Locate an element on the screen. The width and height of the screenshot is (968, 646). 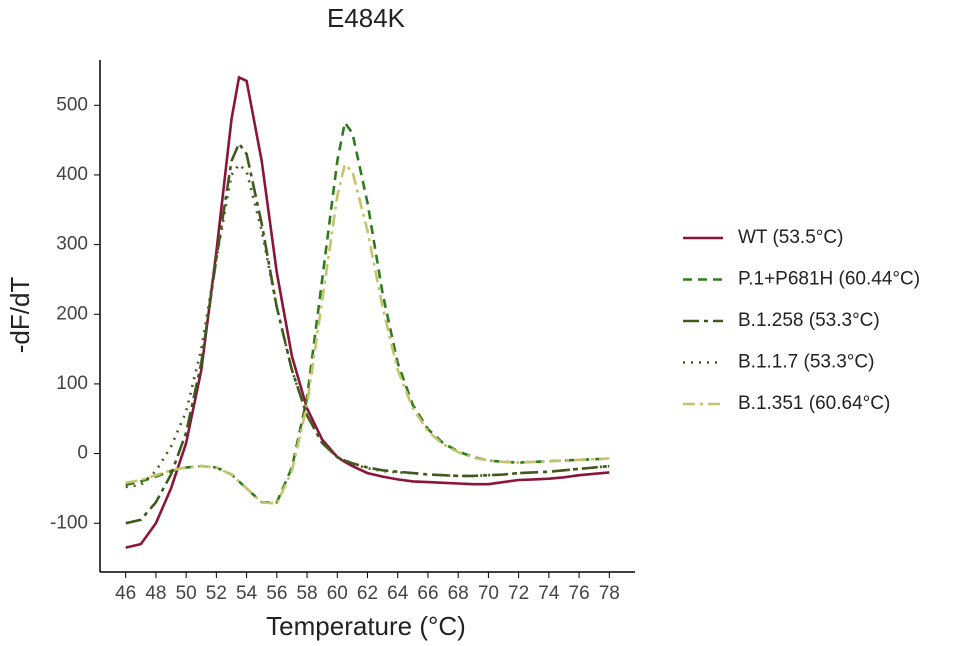
x-tick-label: 66 is located at coordinates (427, 593).